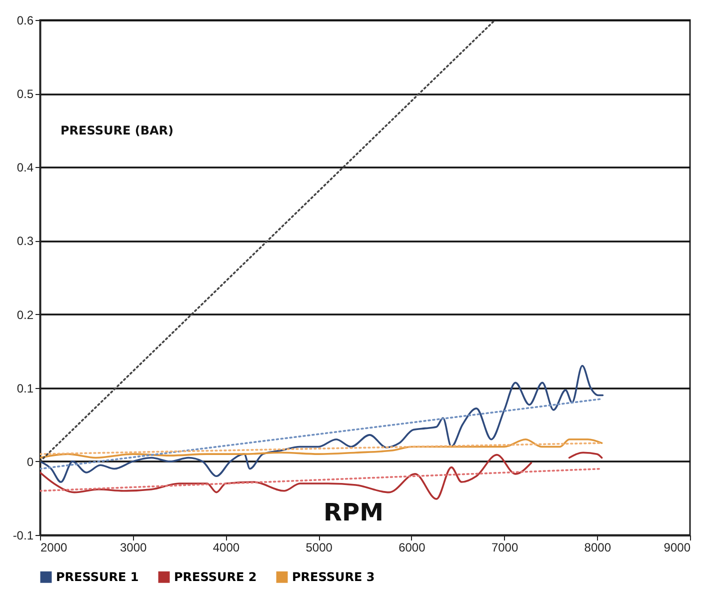 The height and width of the screenshot is (606, 727). Describe the element at coordinates (333, 577) in the screenshot. I see `legend-label: PRESSURE 3` at that location.